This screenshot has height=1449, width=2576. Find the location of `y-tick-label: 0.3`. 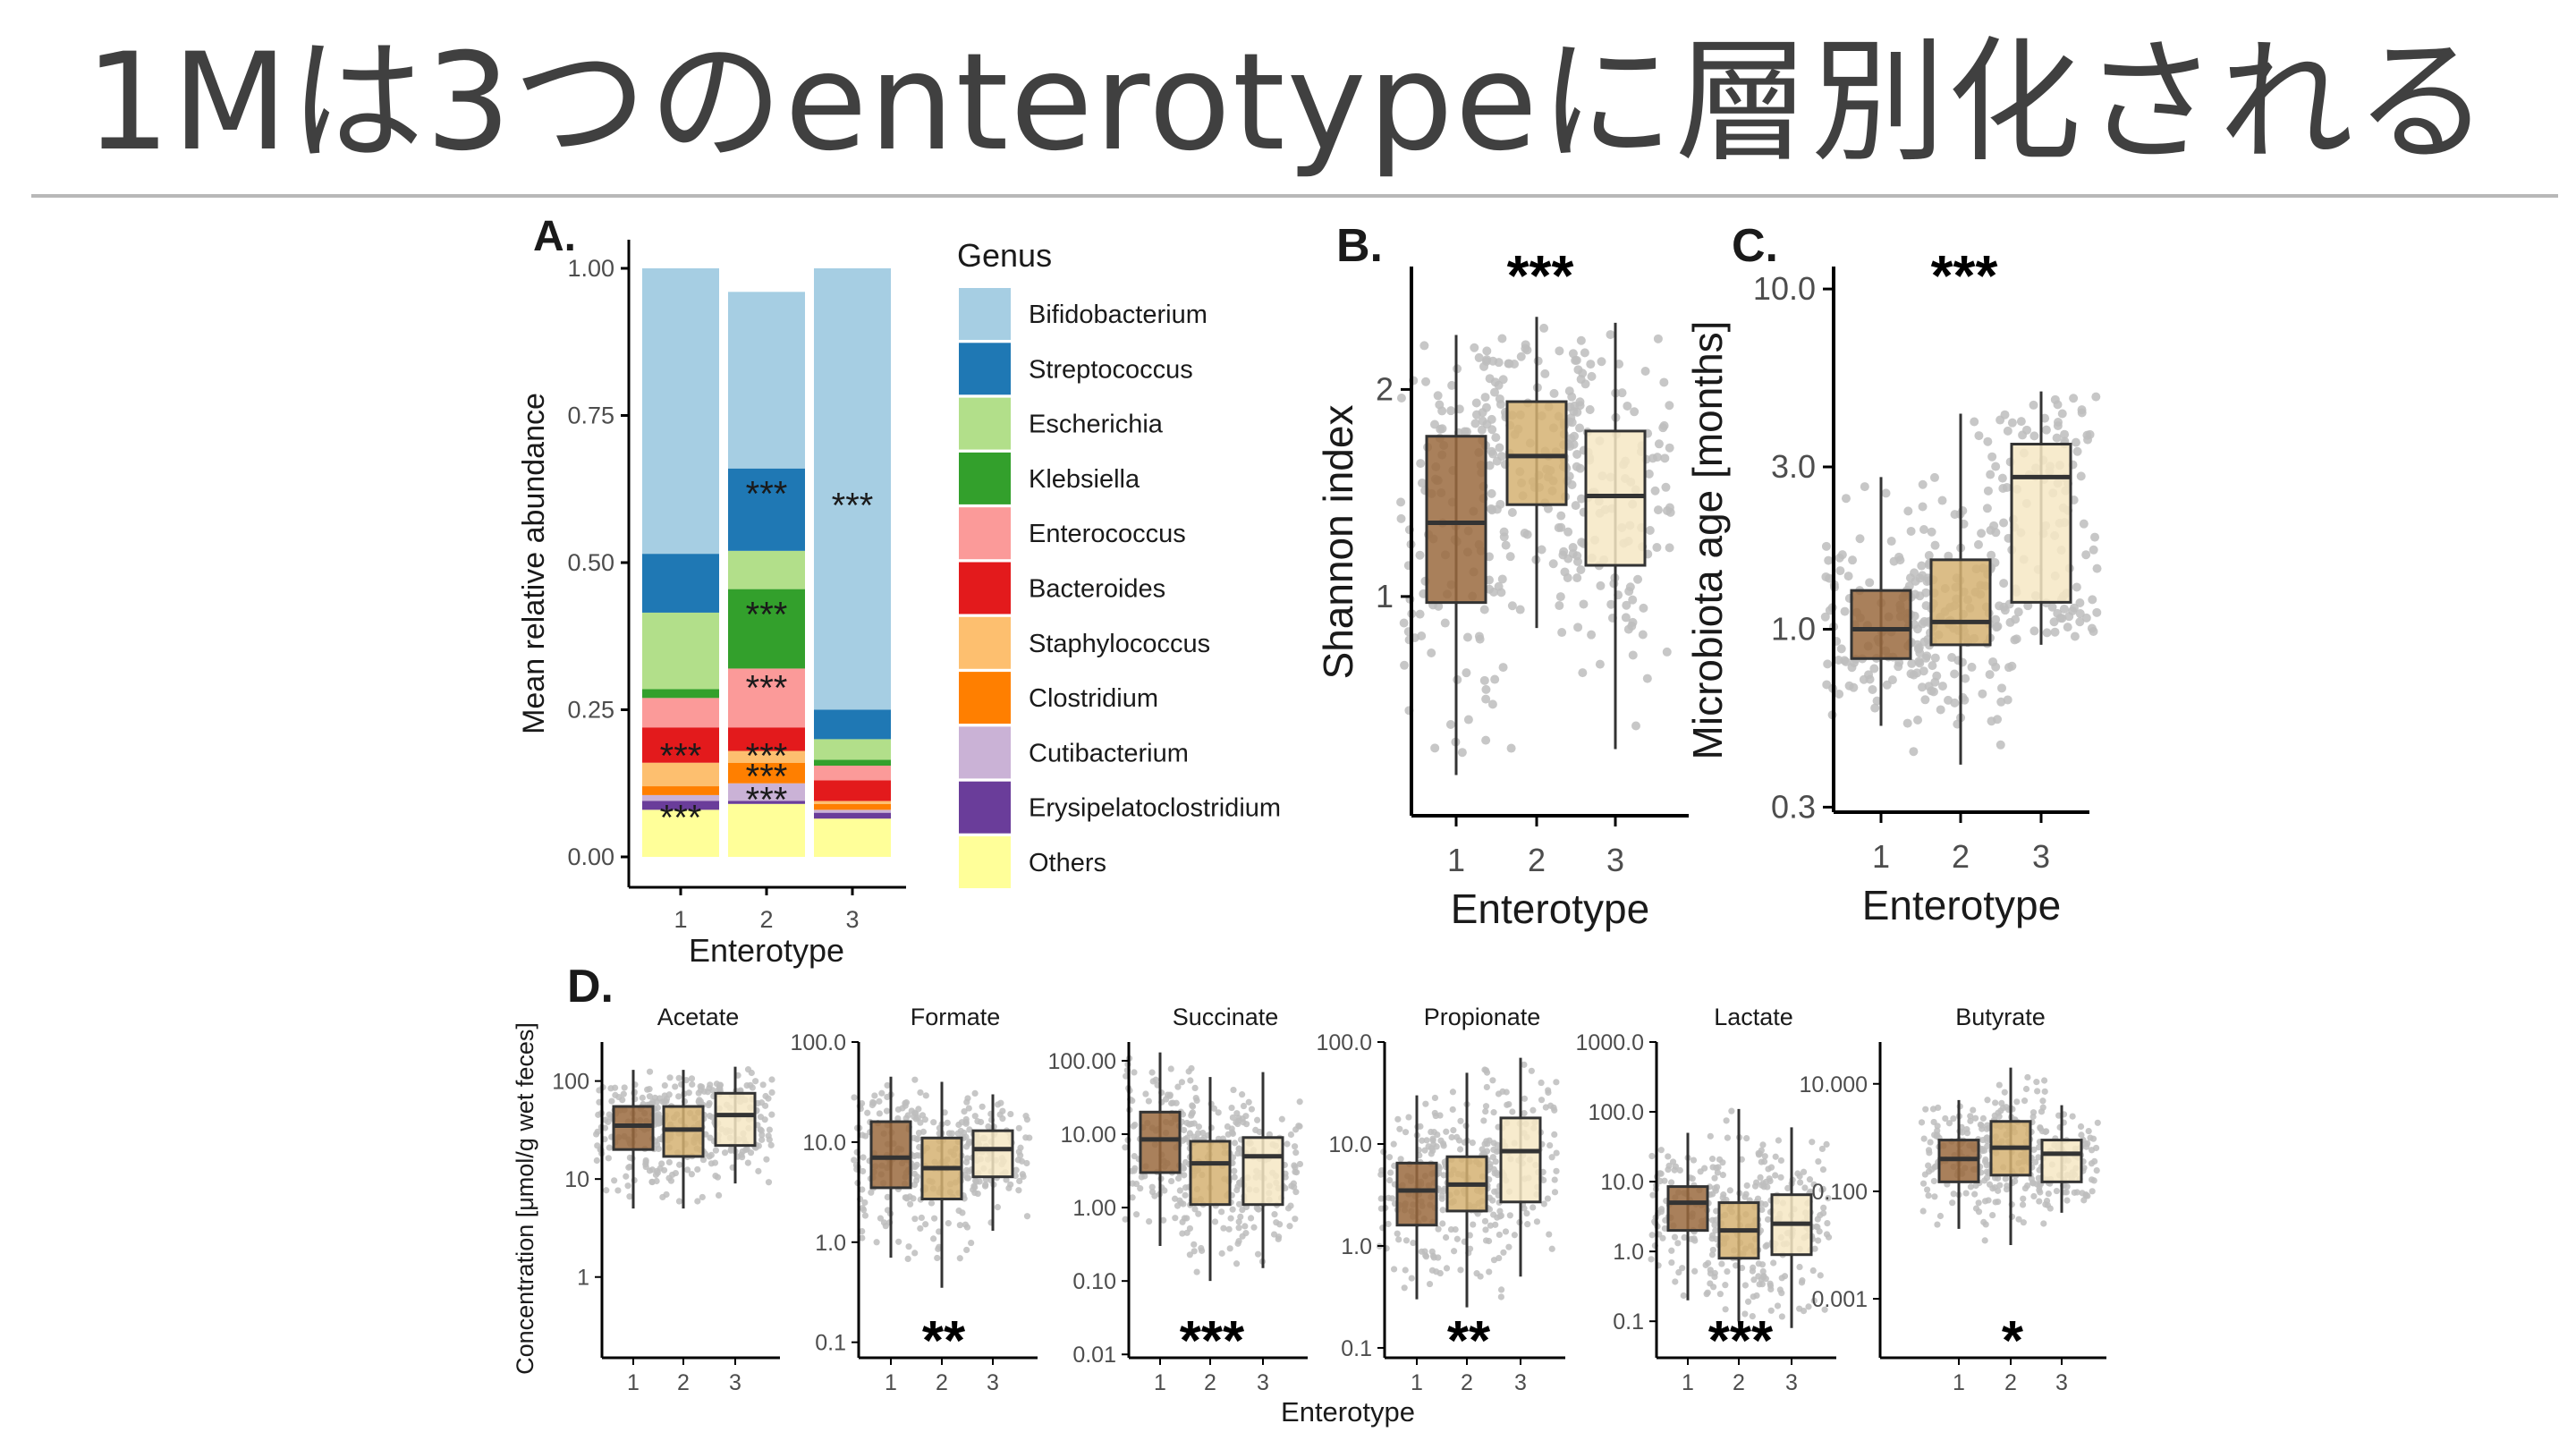

y-tick-label: 0.3 is located at coordinates (1793, 806).